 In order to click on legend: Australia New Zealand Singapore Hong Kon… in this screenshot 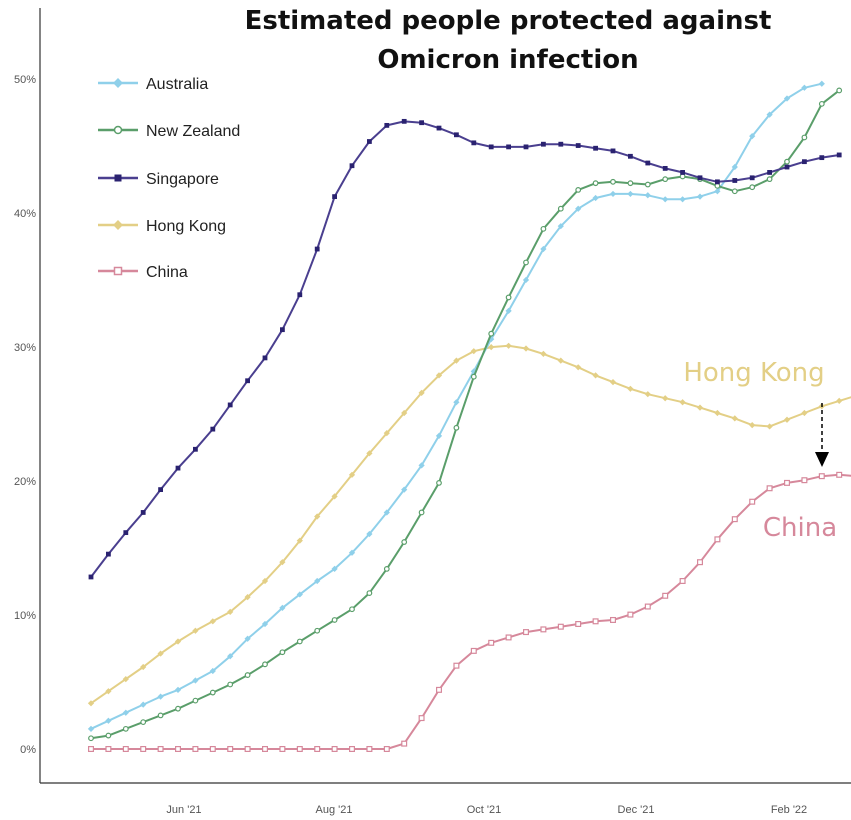, I will do `click(169, 178)`.